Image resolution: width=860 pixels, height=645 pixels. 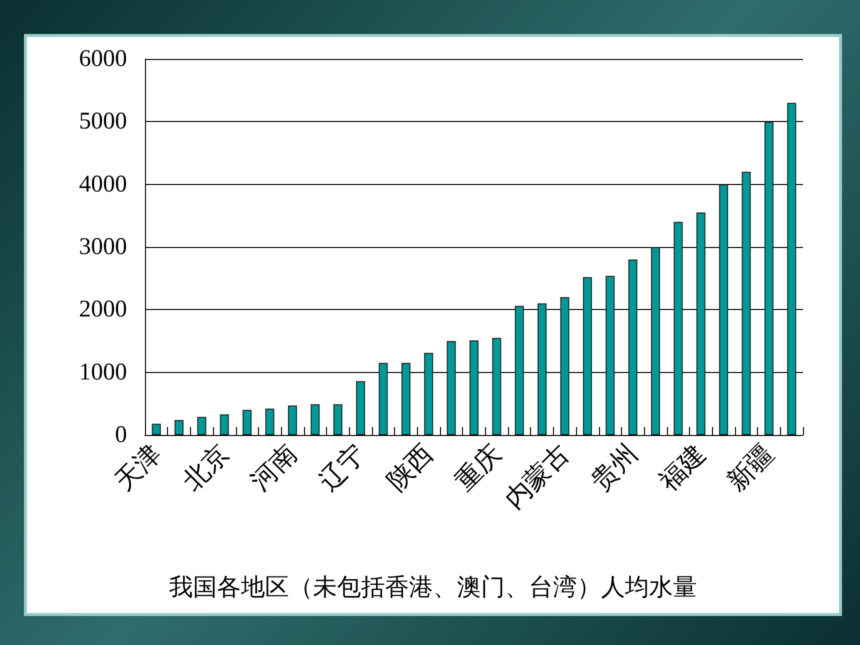 I want to click on x-tick-label: 北京, so click(x=206, y=467).